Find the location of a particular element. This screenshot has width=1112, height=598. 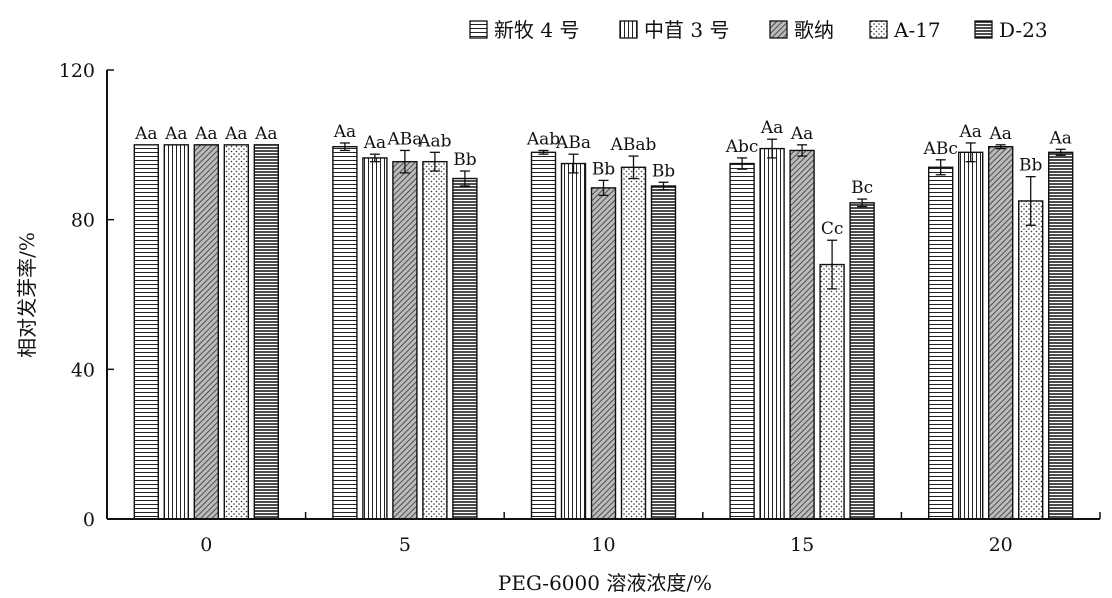

y-tick-label: 80 is located at coordinates (83, 221).